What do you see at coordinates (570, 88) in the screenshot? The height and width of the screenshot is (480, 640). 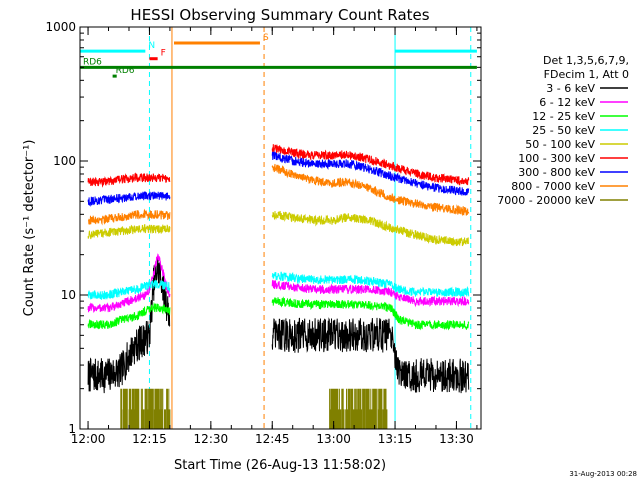 I see `legend-label-3-6-kev: 3 - 6 keV` at bounding box center [570, 88].